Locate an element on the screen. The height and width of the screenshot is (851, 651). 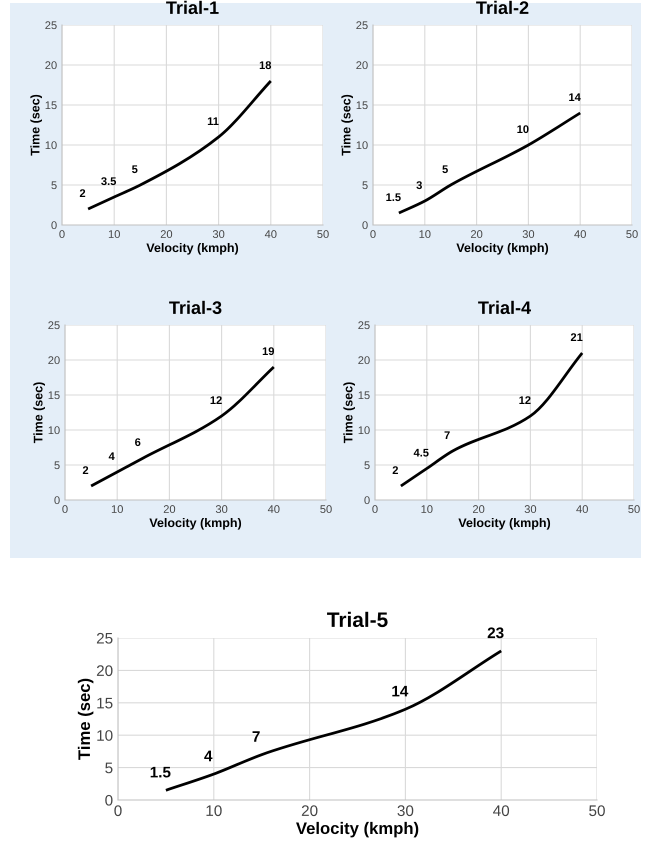
chart-title: Trial-2 is located at coordinates (502, 7).